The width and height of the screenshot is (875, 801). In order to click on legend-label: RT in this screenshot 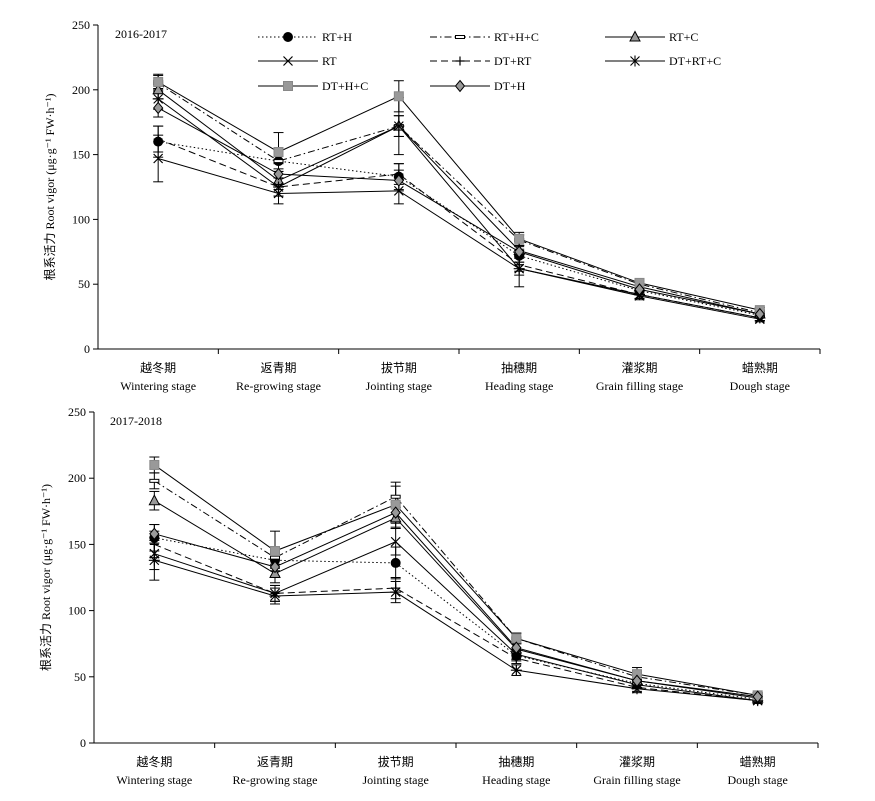, I will do `click(329, 61)`.